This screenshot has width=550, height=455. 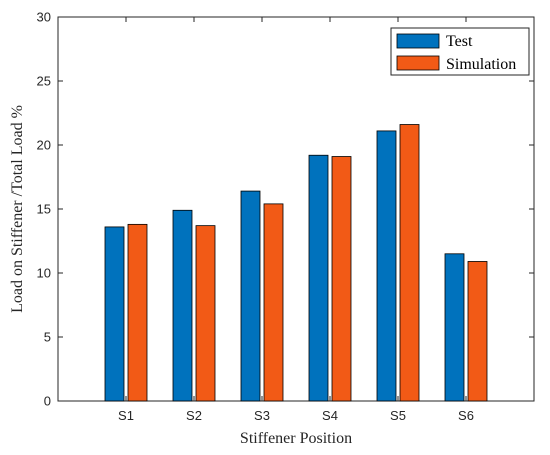 What do you see at coordinates (466, 415) in the screenshot?
I see `x-tick-label-s6: S6` at bounding box center [466, 415].